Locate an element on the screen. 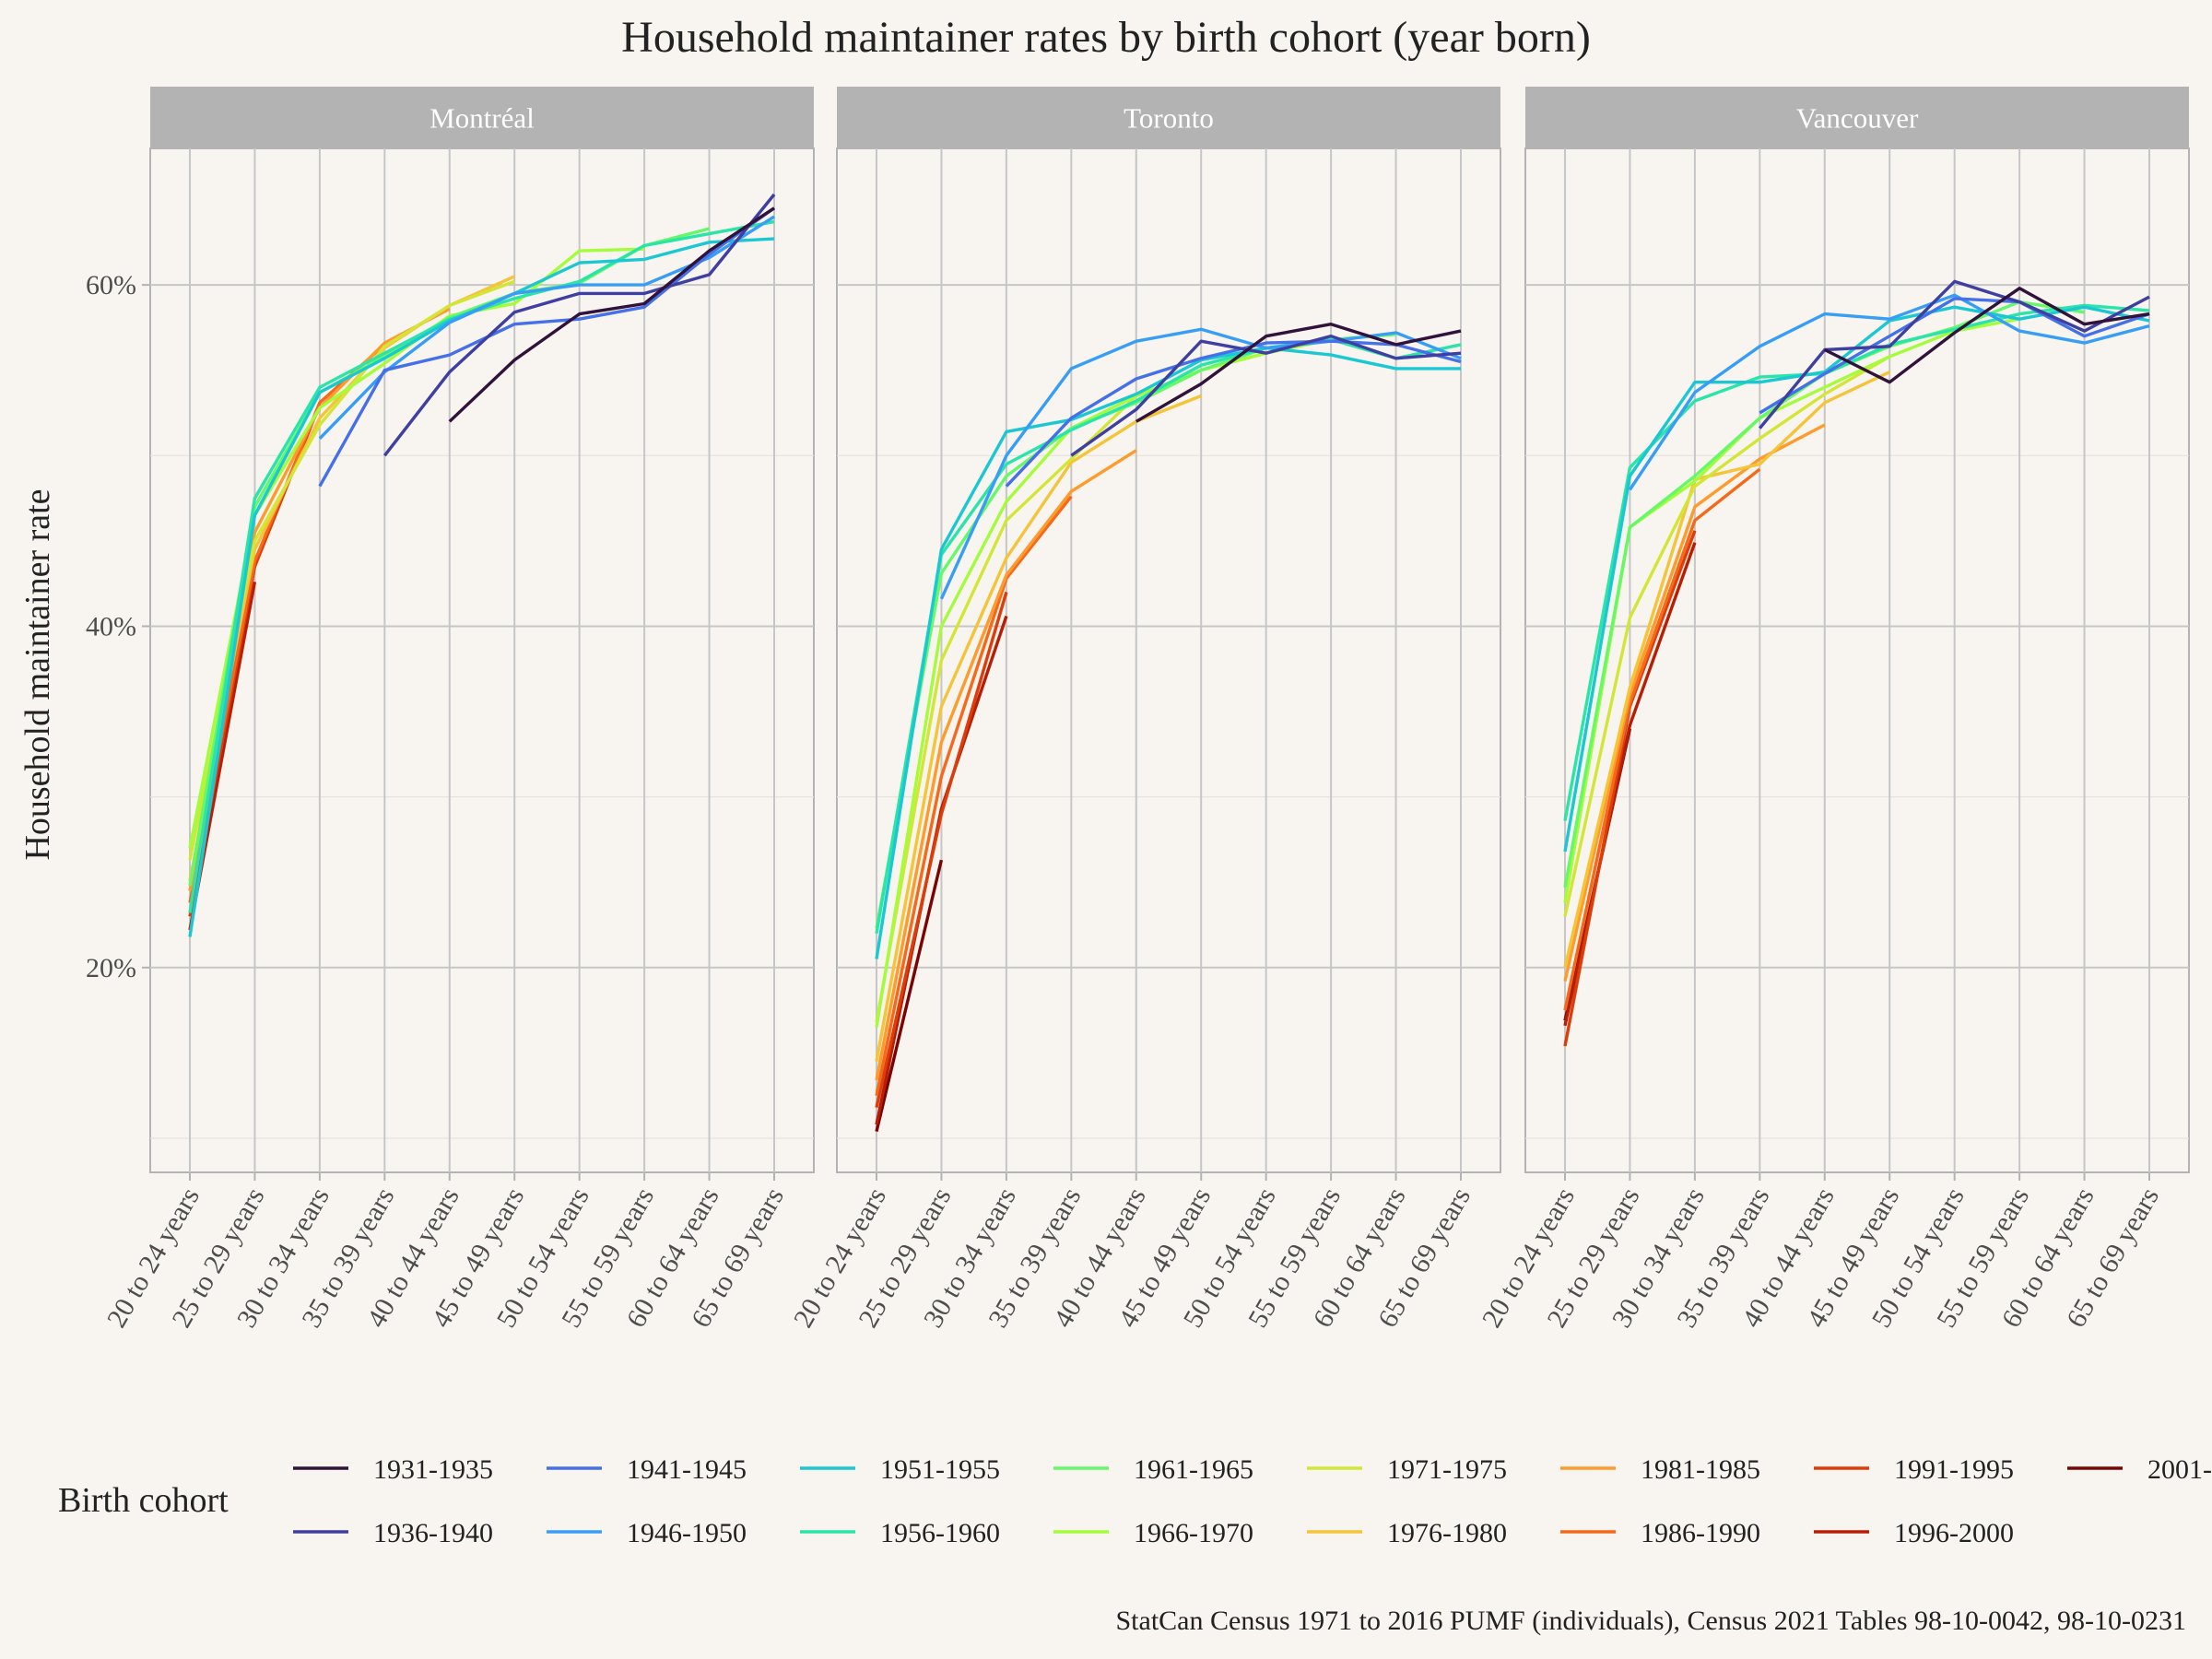 This screenshot has height=1659, width=2212. legend-item-1941-1945: 1941-1945 is located at coordinates (647, 1469).